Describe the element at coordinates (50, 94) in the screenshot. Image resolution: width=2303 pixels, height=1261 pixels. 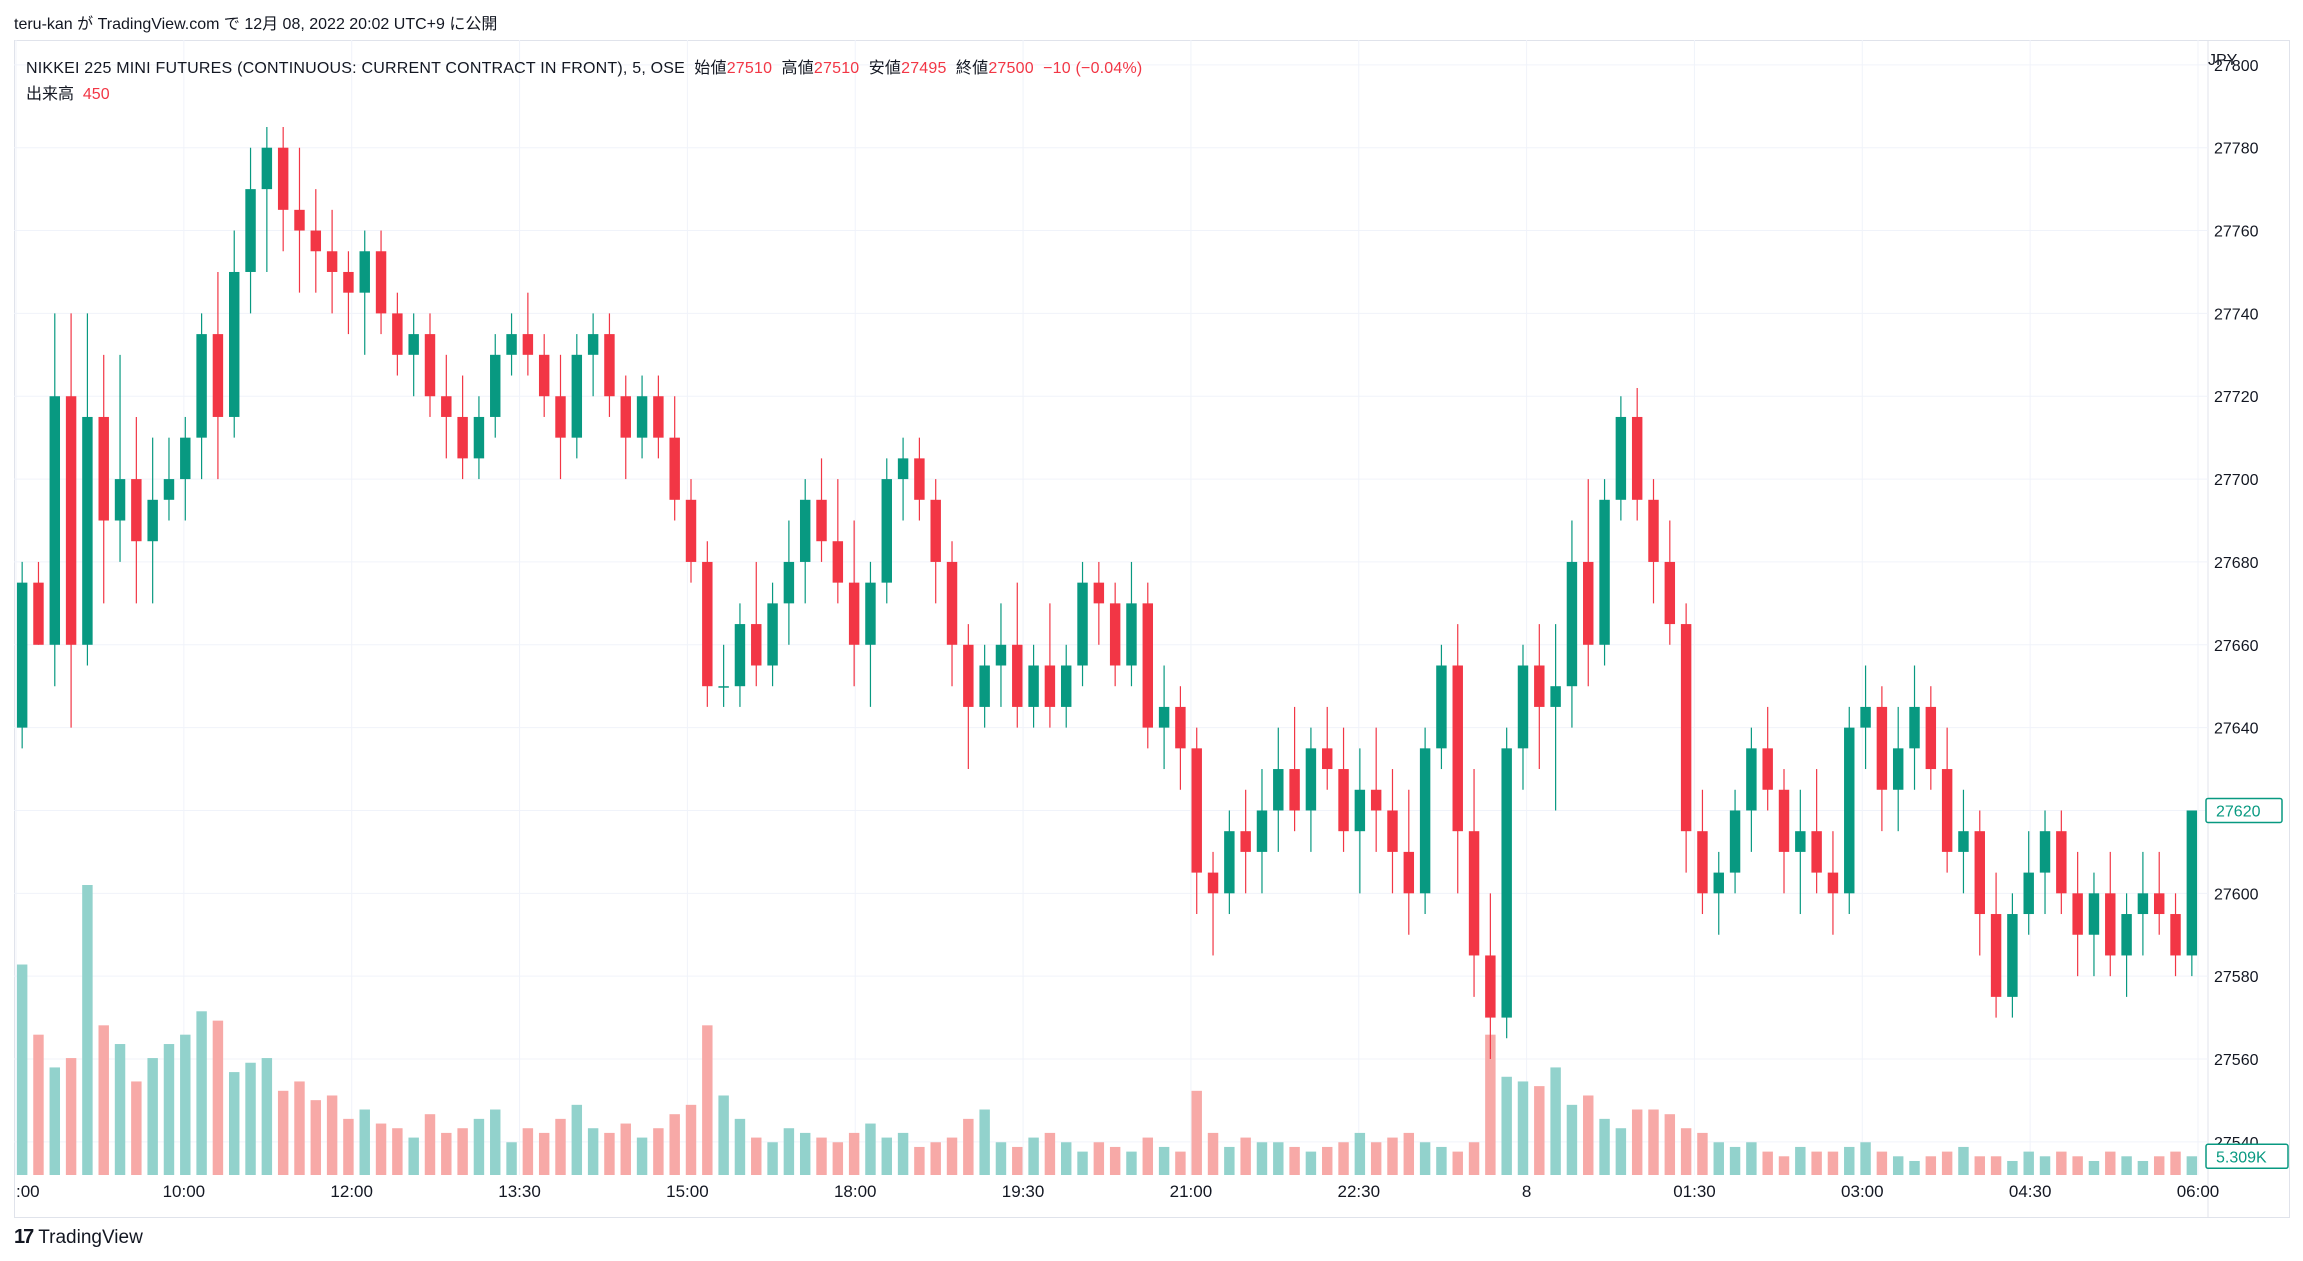
I see `volume-label: 出来高` at that location.